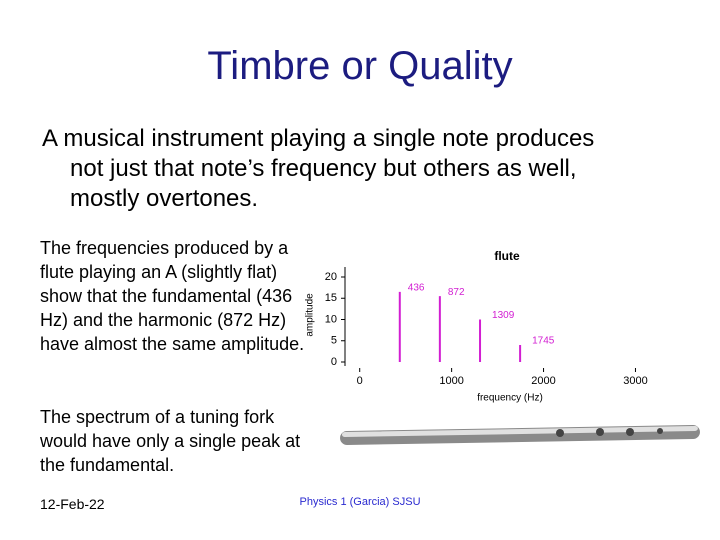 The height and width of the screenshot is (540, 720). Describe the element at coordinates (543, 381) in the screenshot. I see `x-tick-label: 2000` at that location.